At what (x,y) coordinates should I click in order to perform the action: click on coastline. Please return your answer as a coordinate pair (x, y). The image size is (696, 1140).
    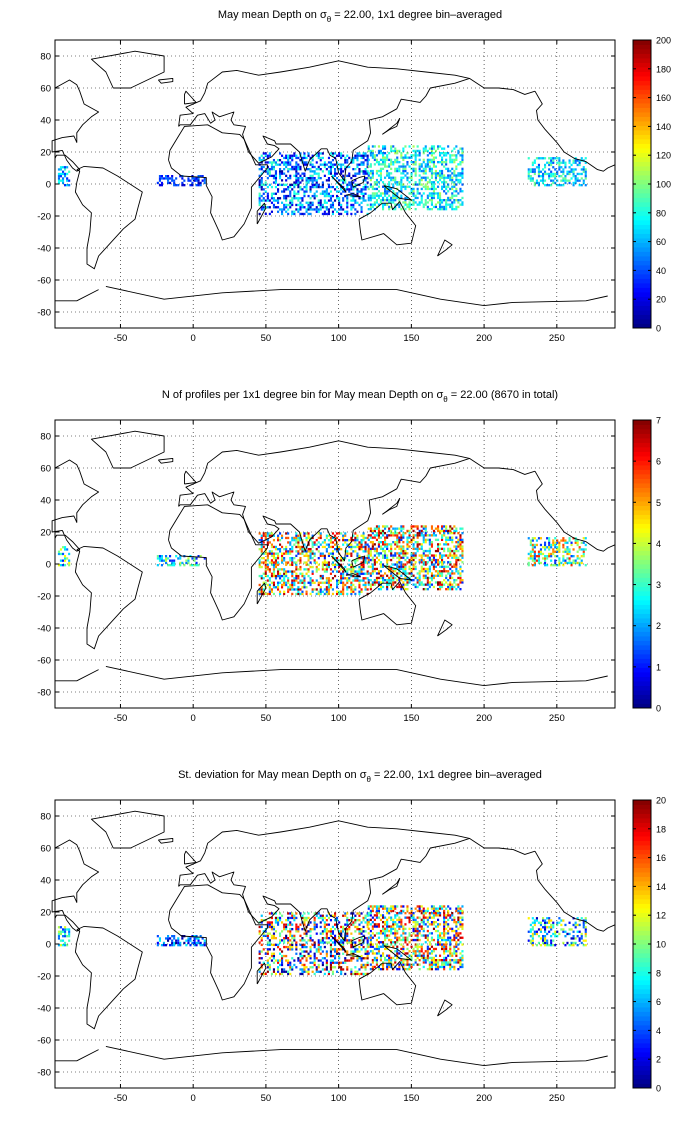
    Looking at the image, I should click on (353, 575).